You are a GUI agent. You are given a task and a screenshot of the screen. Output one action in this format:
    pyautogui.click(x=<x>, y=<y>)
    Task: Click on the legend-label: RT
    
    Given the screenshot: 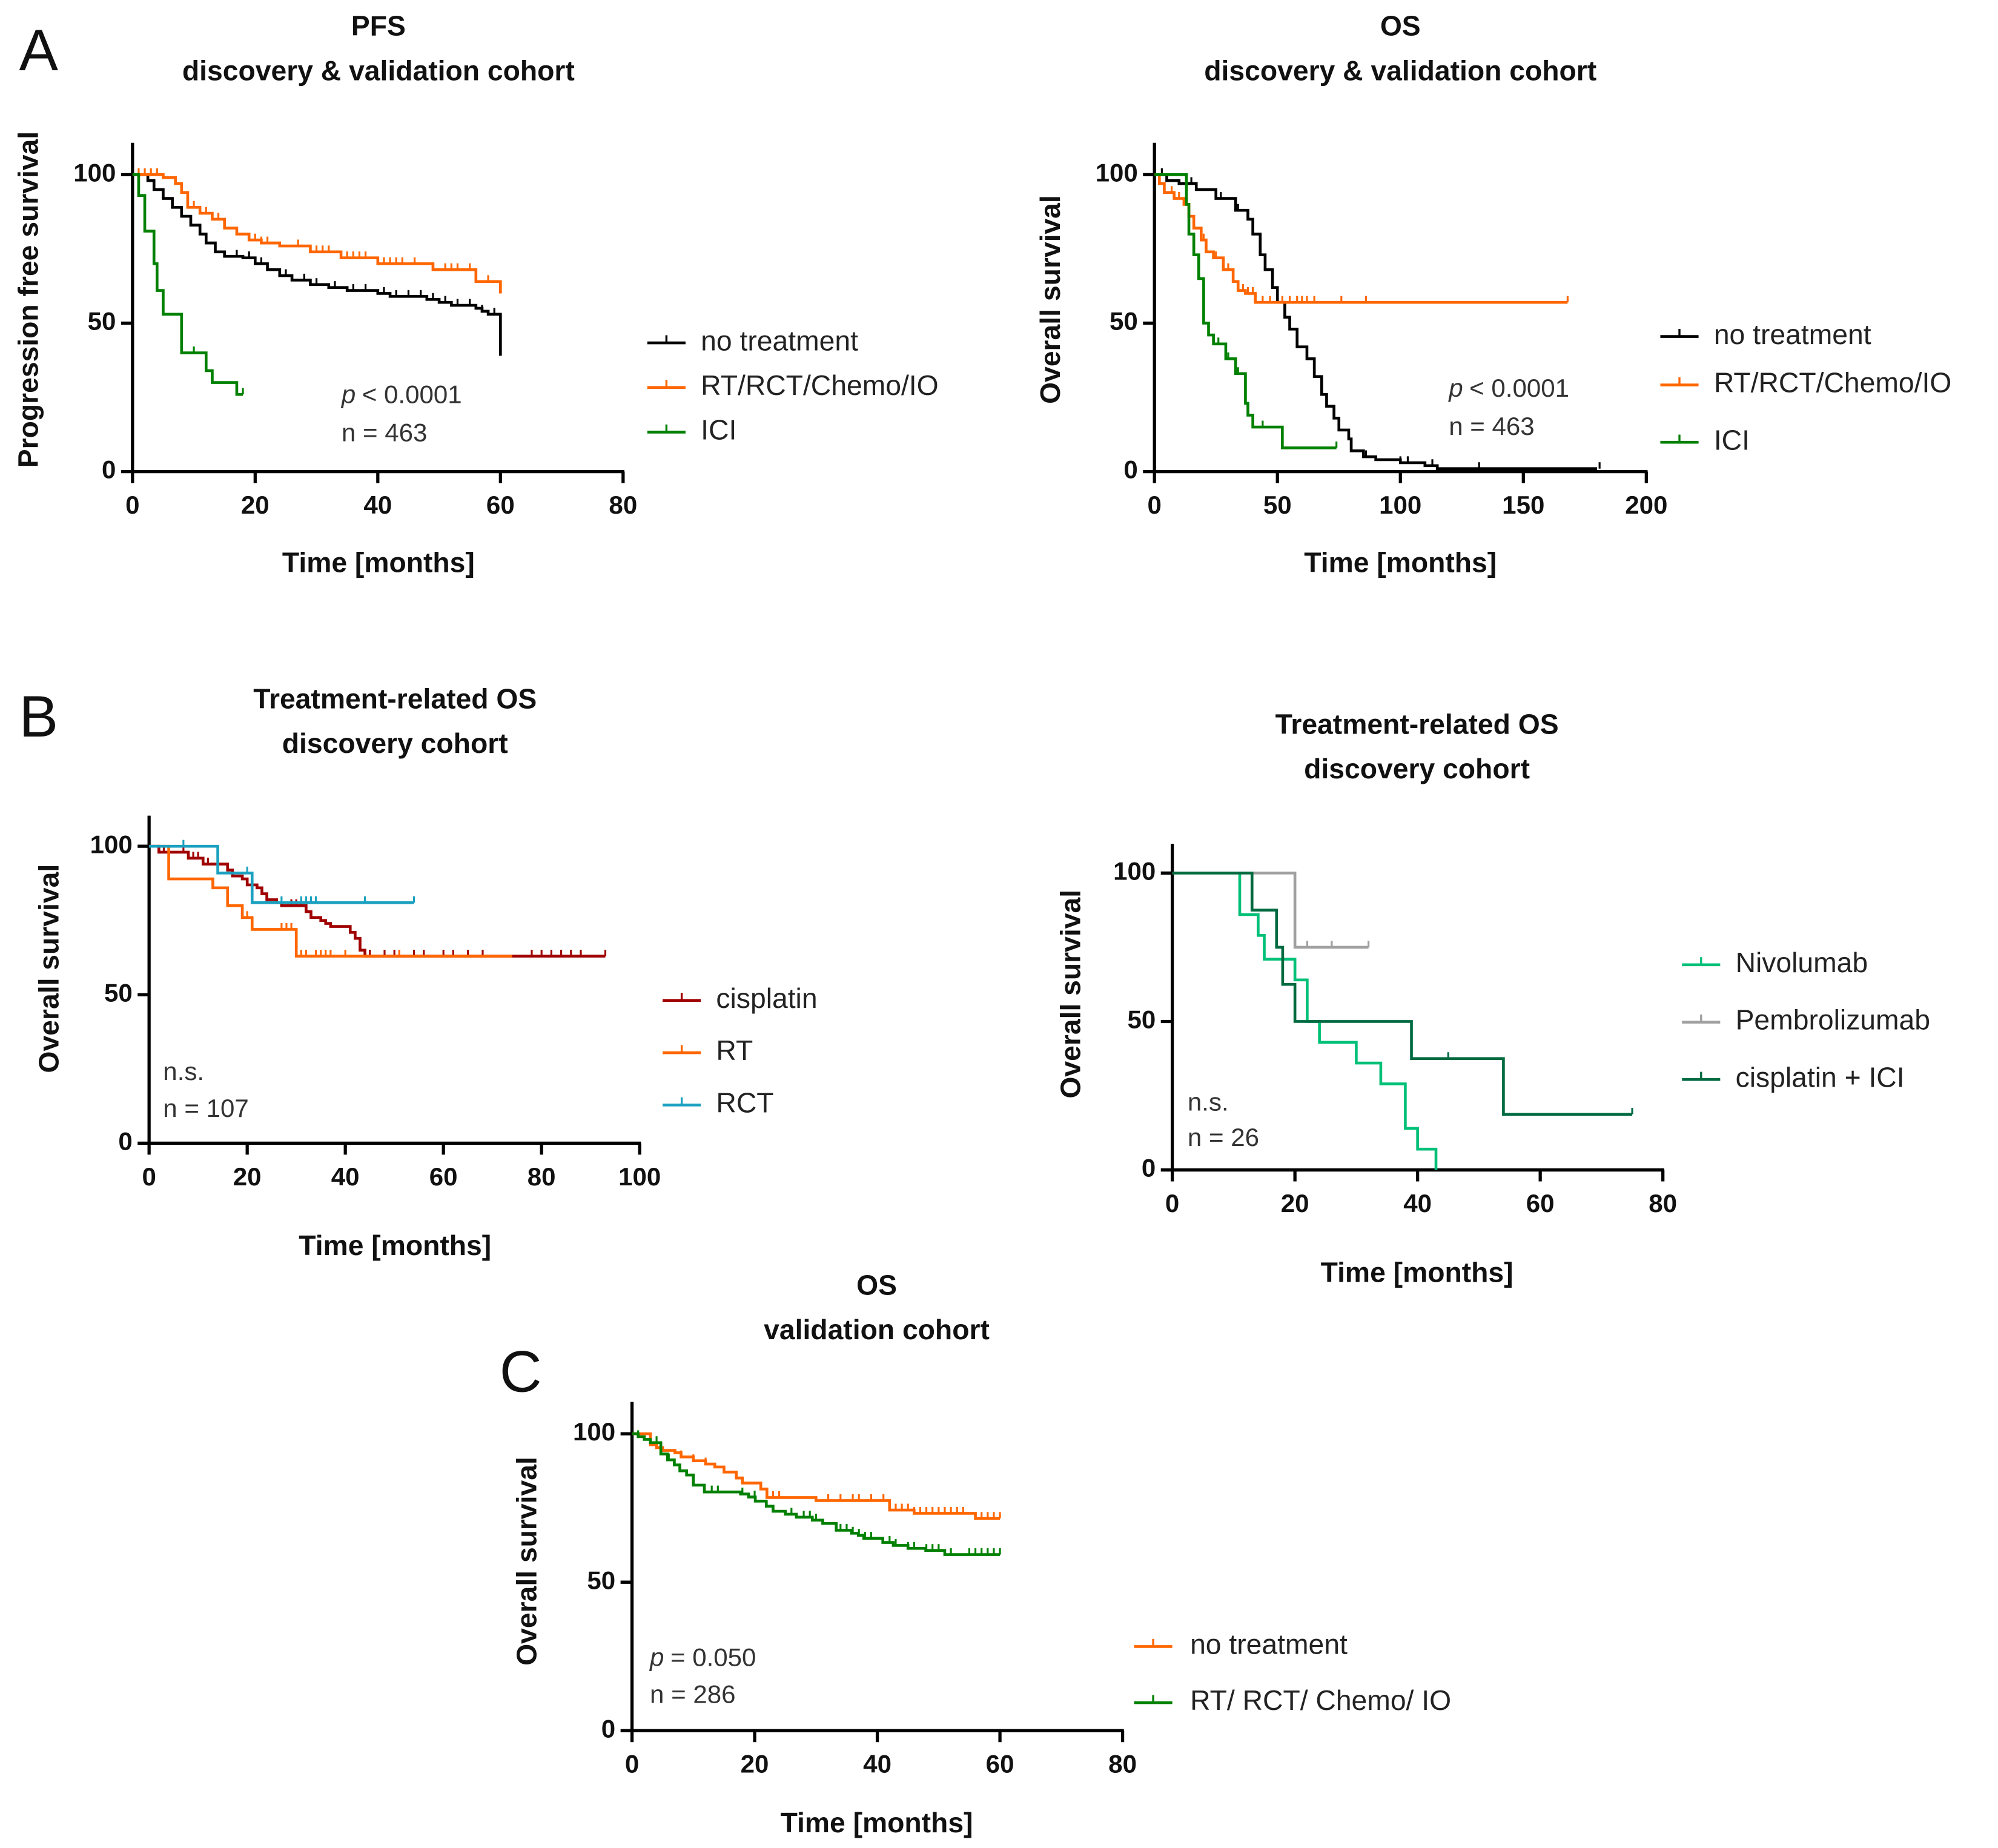 What is the action you would take?
    pyautogui.click(x=734, y=1050)
    